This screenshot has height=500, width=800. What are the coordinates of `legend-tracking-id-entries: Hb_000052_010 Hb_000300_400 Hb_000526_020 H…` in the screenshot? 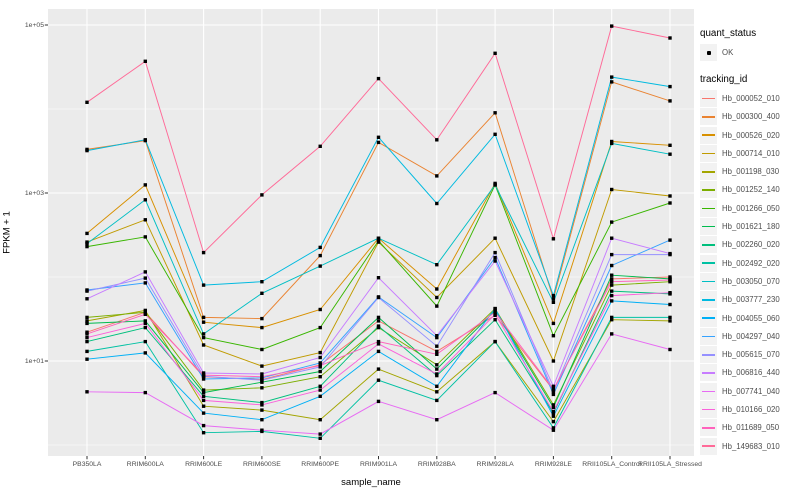 It's located at (740, 272).